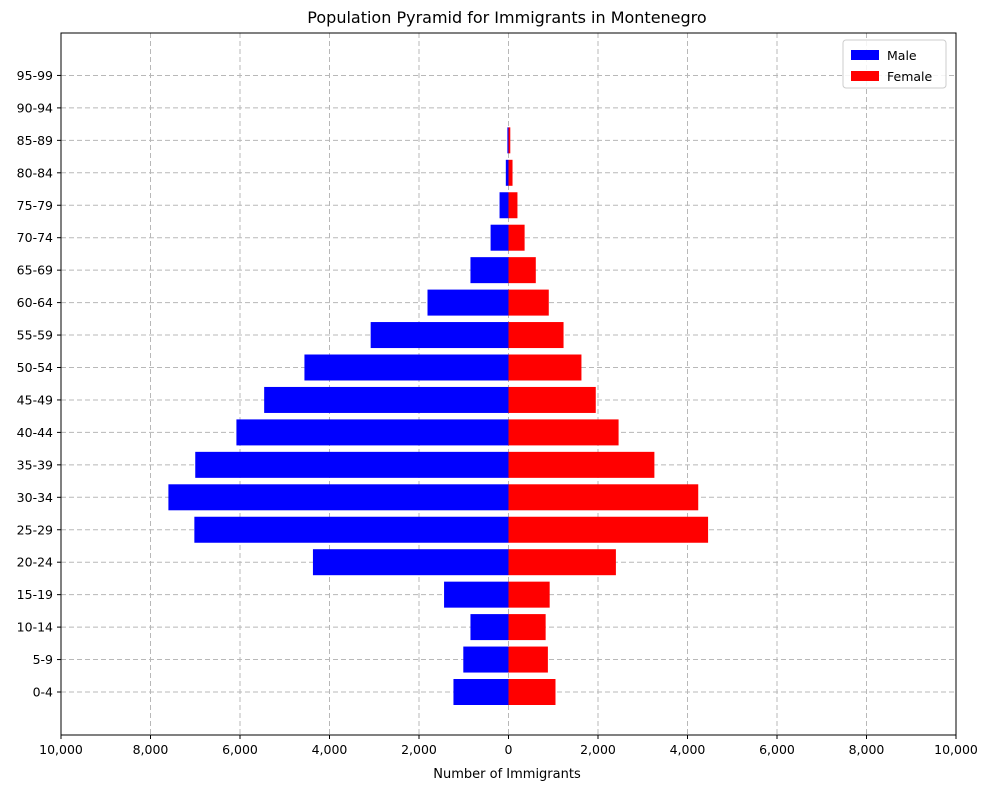 This screenshot has width=989, height=790. What do you see at coordinates (35, 302) in the screenshot?
I see `y-tick-label: 60-64` at bounding box center [35, 302].